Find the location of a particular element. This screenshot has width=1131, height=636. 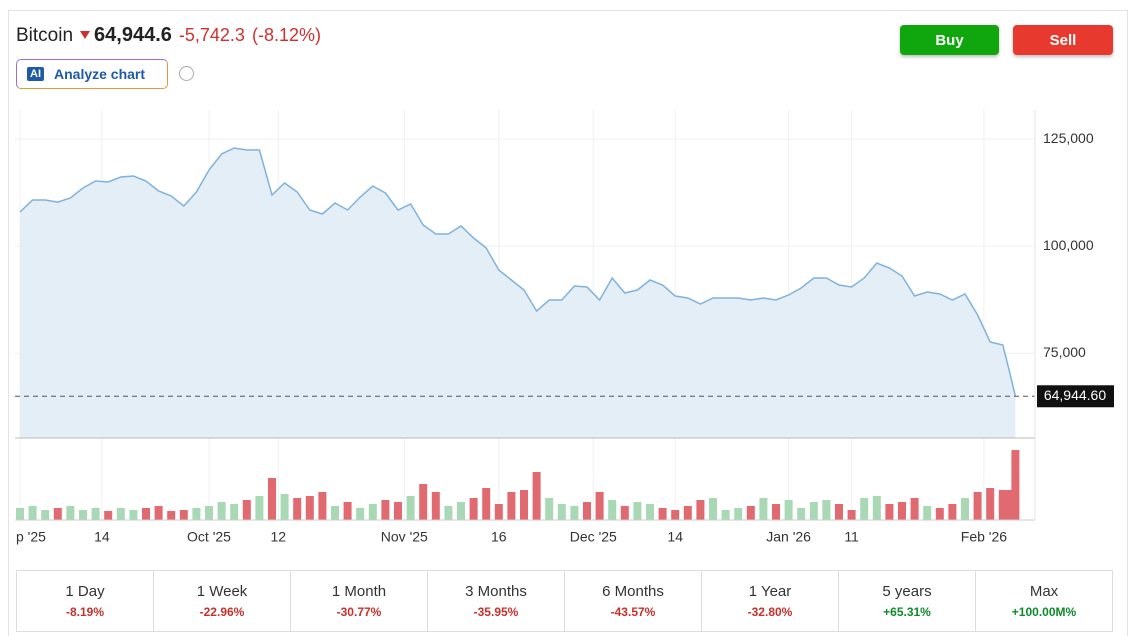

period-change: -30.77% is located at coordinates (359, 612).